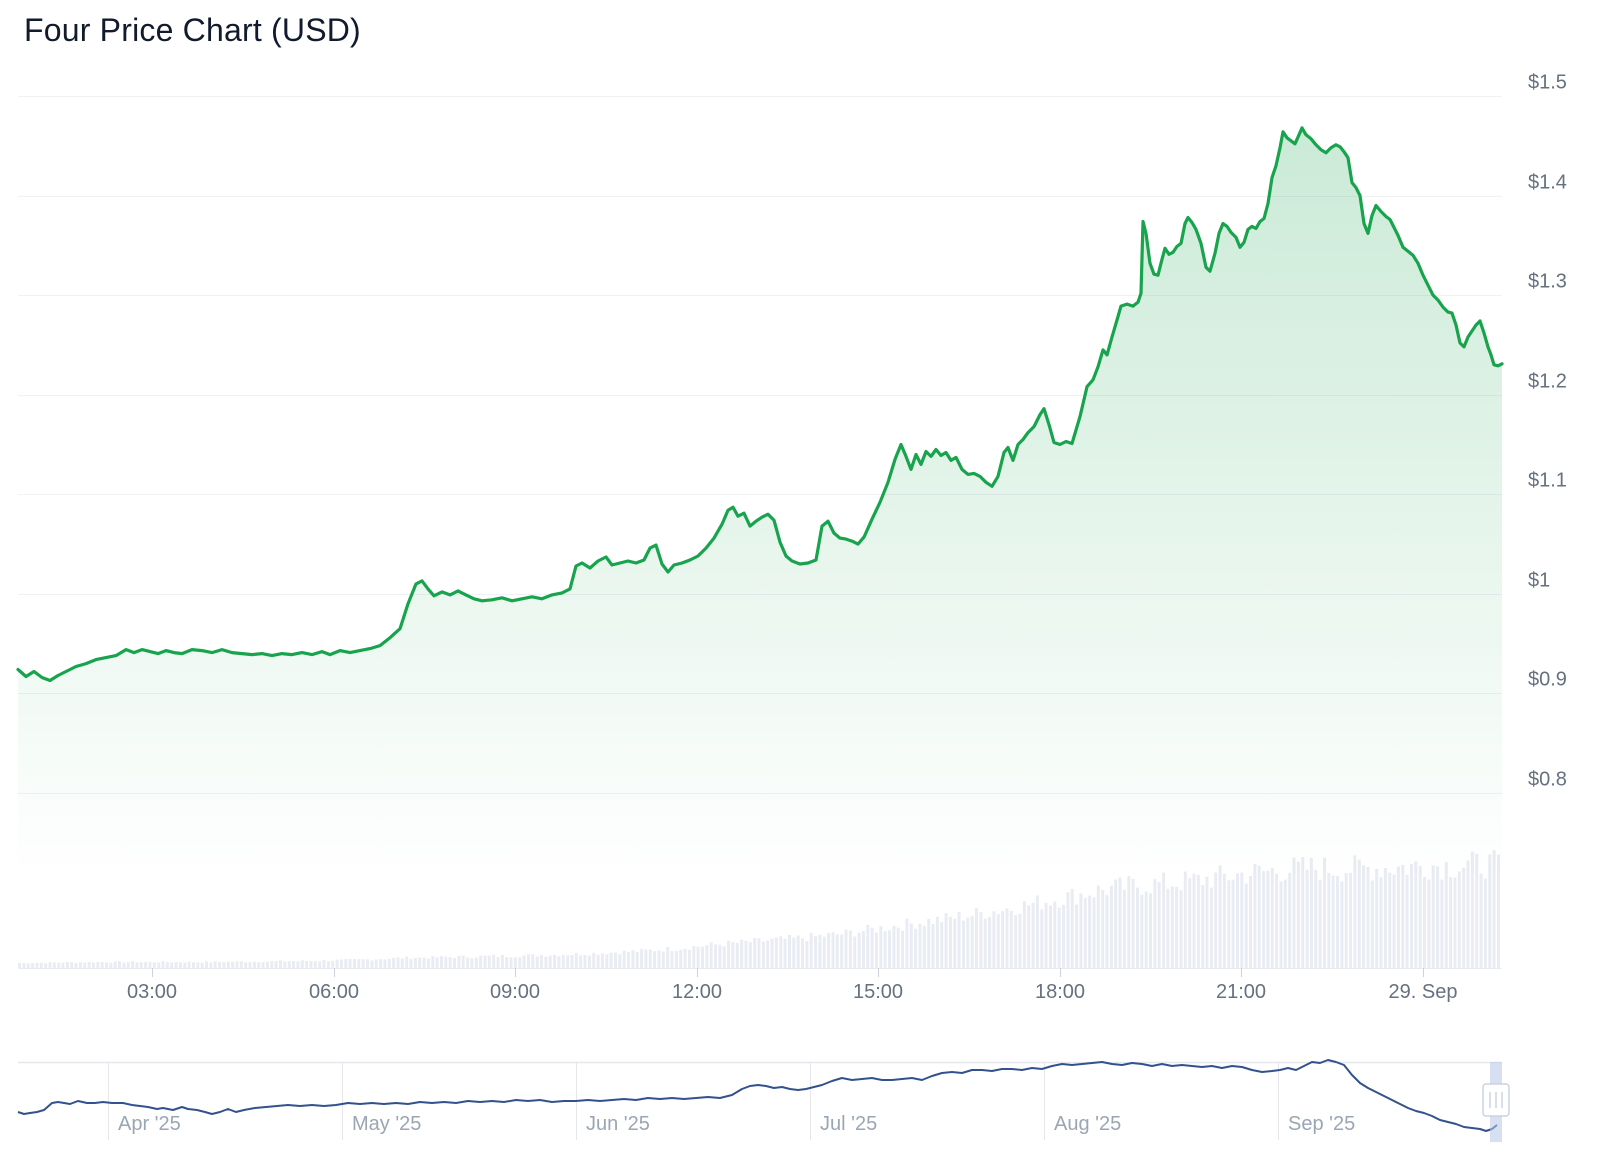  Describe the element at coordinates (1241, 992) in the screenshot. I see `x-axis-label: 21:00` at that location.